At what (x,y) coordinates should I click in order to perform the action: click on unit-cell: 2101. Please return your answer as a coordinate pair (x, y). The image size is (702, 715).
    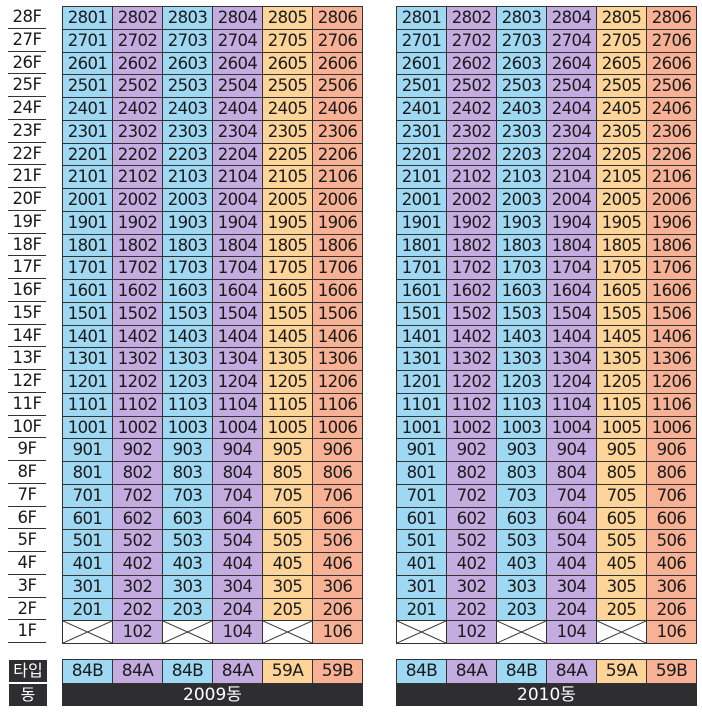
    Looking at the image, I should click on (88, 177).